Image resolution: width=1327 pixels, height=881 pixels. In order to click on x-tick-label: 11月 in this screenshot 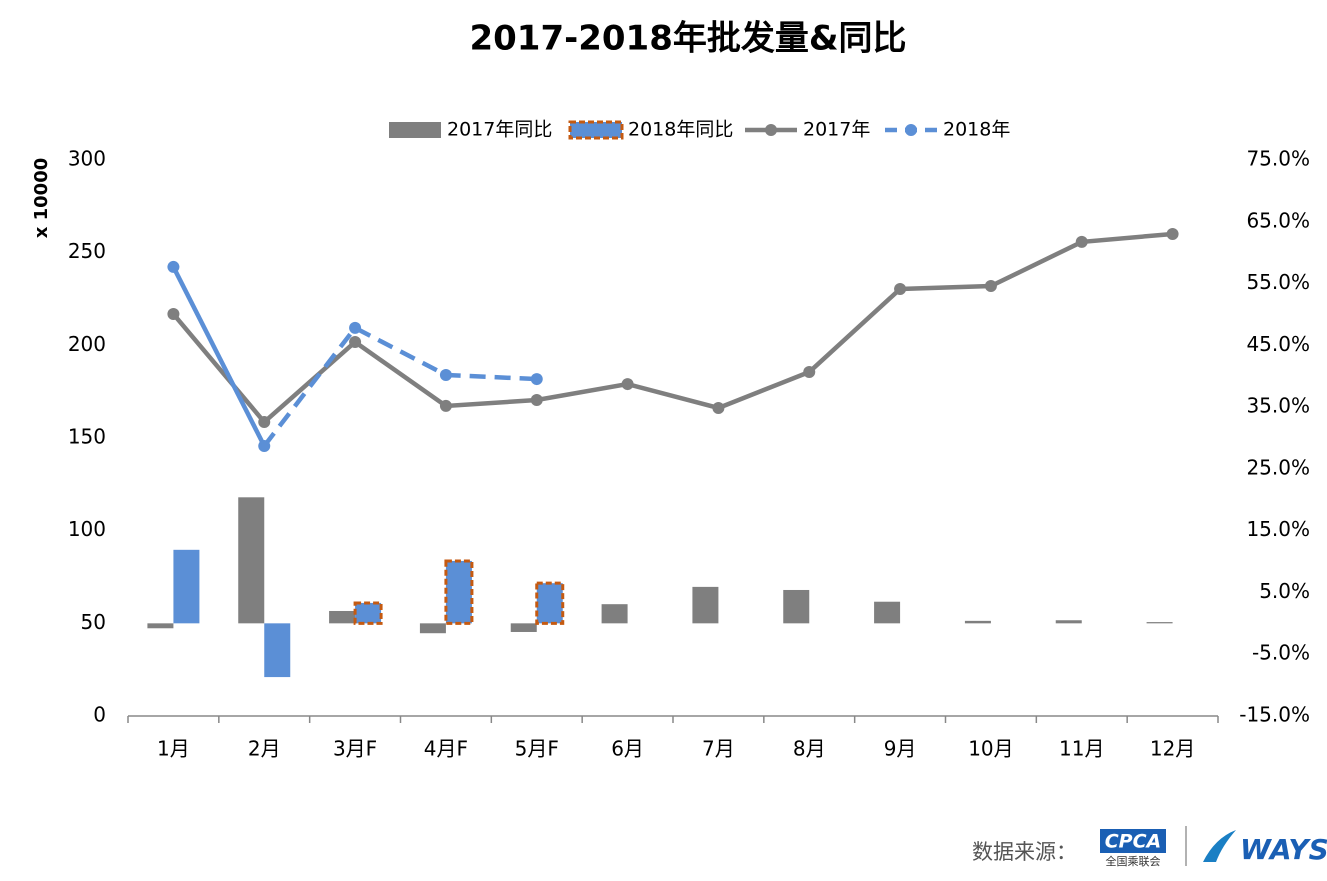, I will do `click(1081, 749)`.